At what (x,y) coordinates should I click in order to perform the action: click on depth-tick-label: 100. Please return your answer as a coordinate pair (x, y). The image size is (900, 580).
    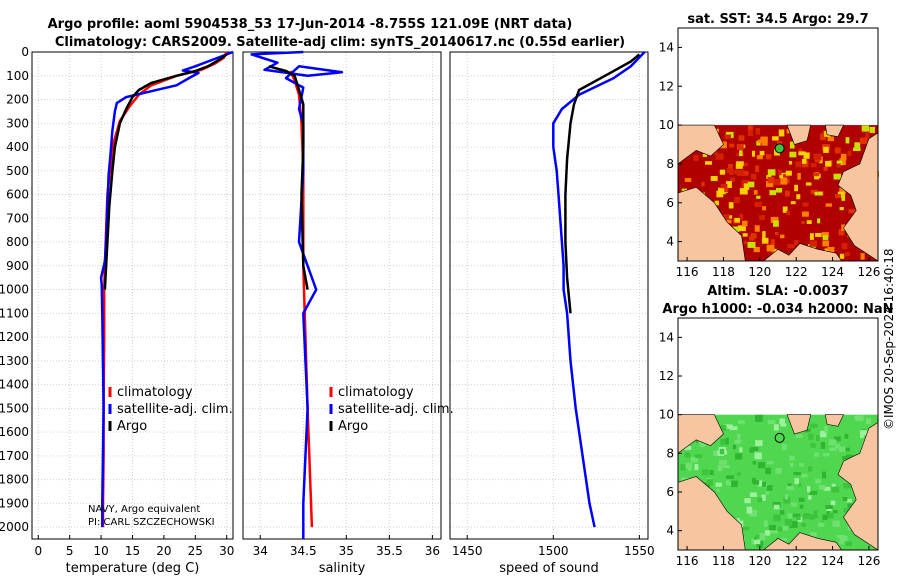
    Looking at the image, I should click on (17, 76).